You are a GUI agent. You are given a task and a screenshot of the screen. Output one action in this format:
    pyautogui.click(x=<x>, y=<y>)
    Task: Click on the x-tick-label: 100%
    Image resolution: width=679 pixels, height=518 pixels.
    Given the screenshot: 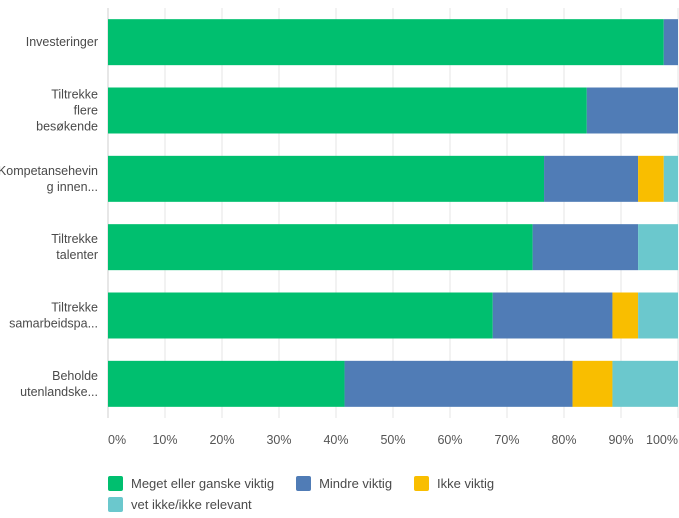 What is the action you would take?
    pyautogui.click(x=662, y=440)
    